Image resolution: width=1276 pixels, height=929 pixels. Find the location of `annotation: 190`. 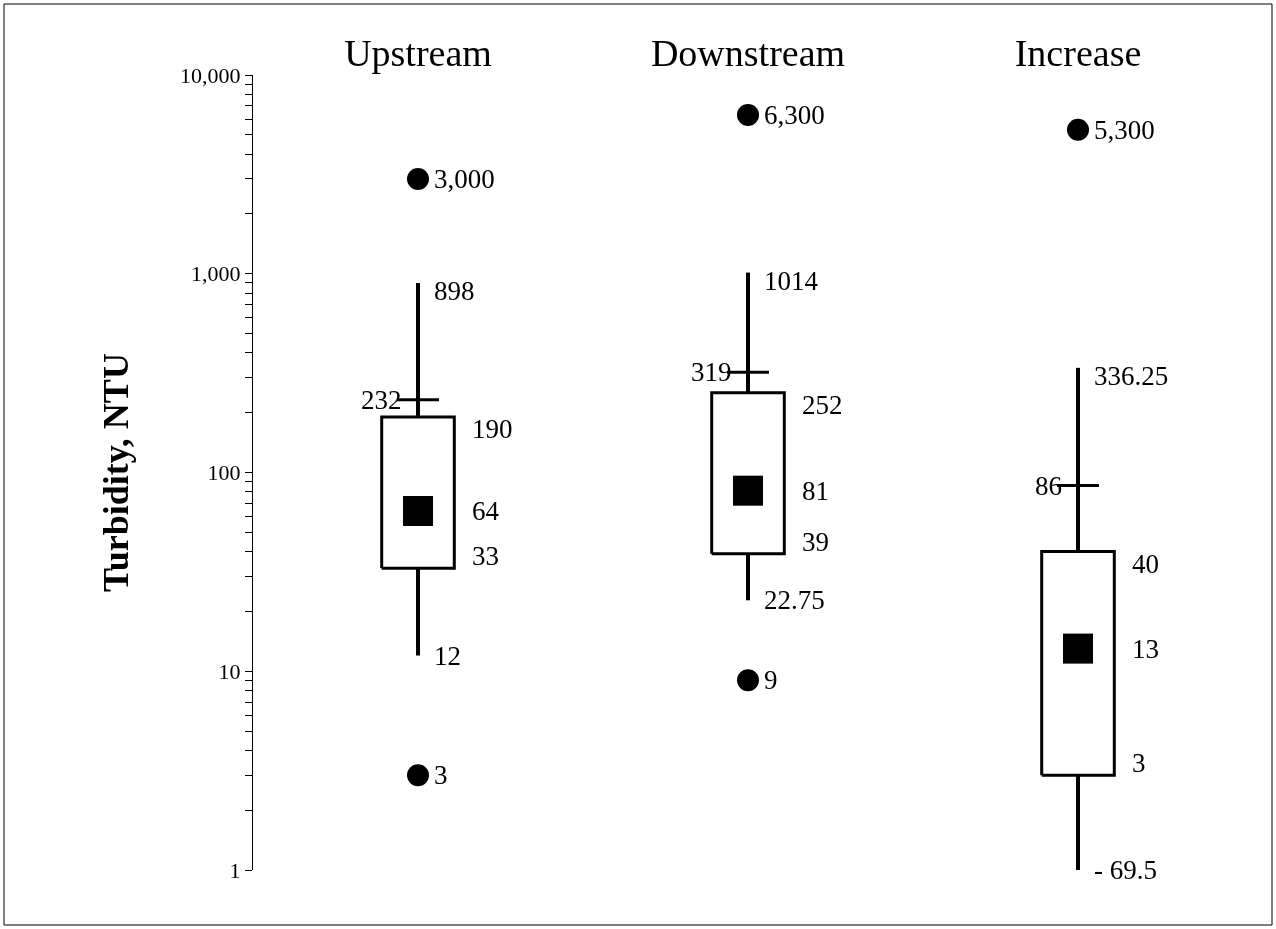

annotation: 190 is located at coordinates (492, 429).